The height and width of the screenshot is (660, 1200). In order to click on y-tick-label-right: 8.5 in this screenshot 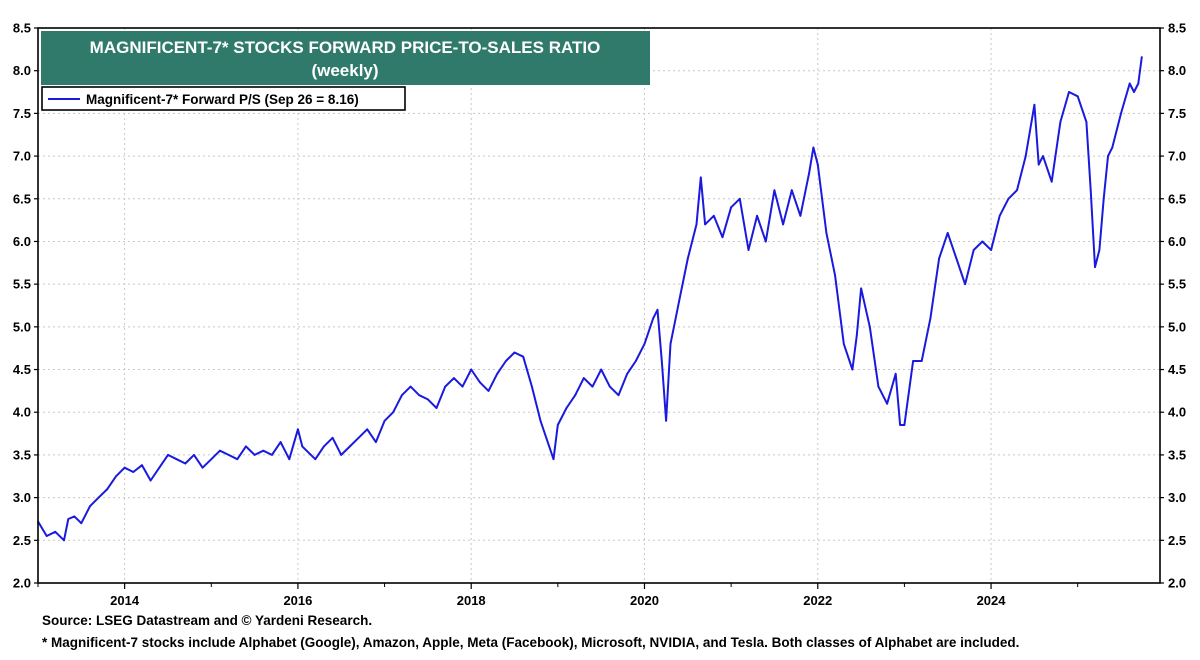, I will do `click(1177, 28)`.